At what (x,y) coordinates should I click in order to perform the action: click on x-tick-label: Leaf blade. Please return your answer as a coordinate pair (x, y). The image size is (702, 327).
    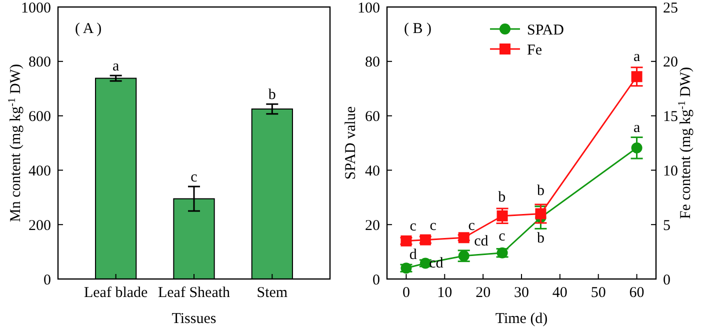
    Looking at the image, I should click on (116, 293).